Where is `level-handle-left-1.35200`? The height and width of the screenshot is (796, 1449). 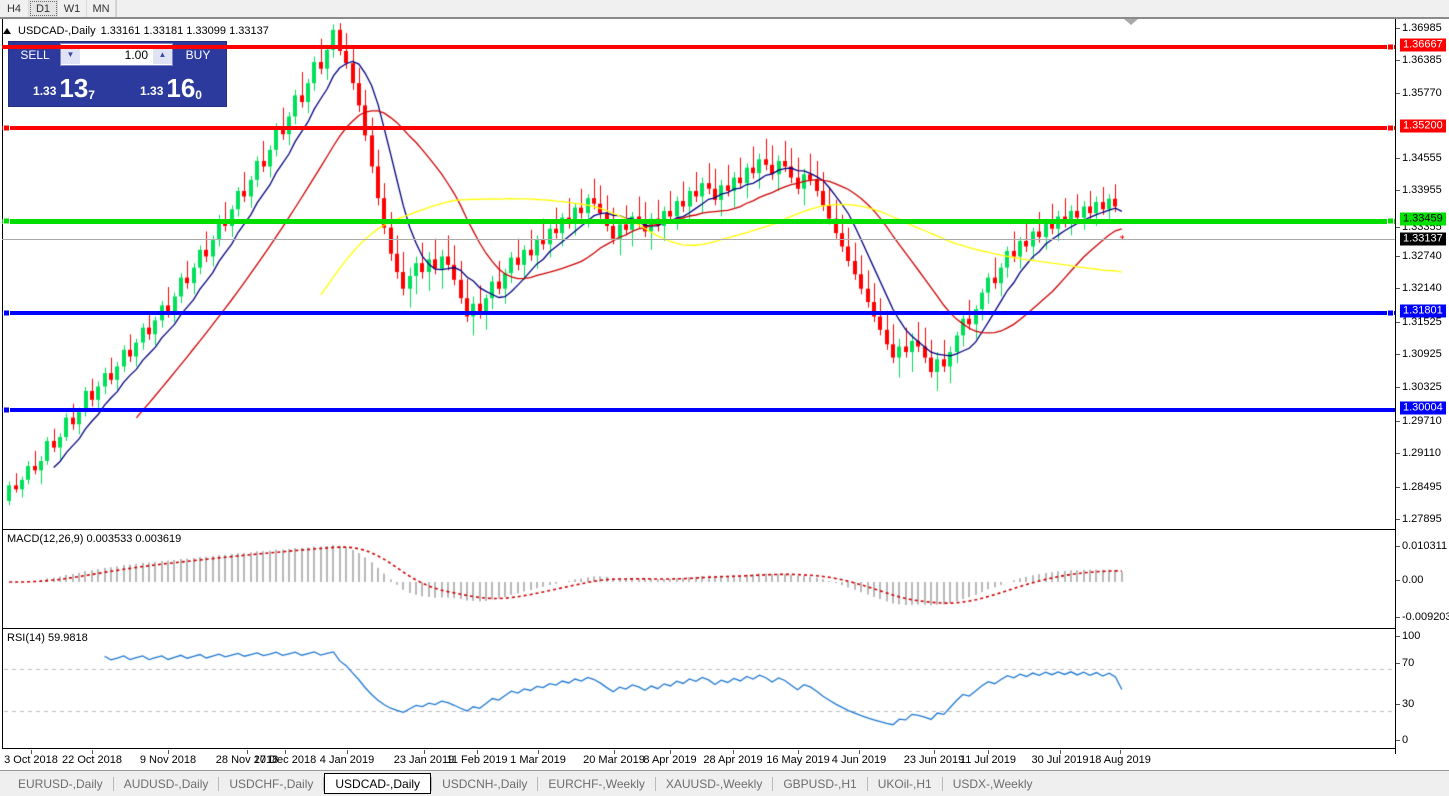 level-handle-left-1.35200 is located at coordinates (6, 128).